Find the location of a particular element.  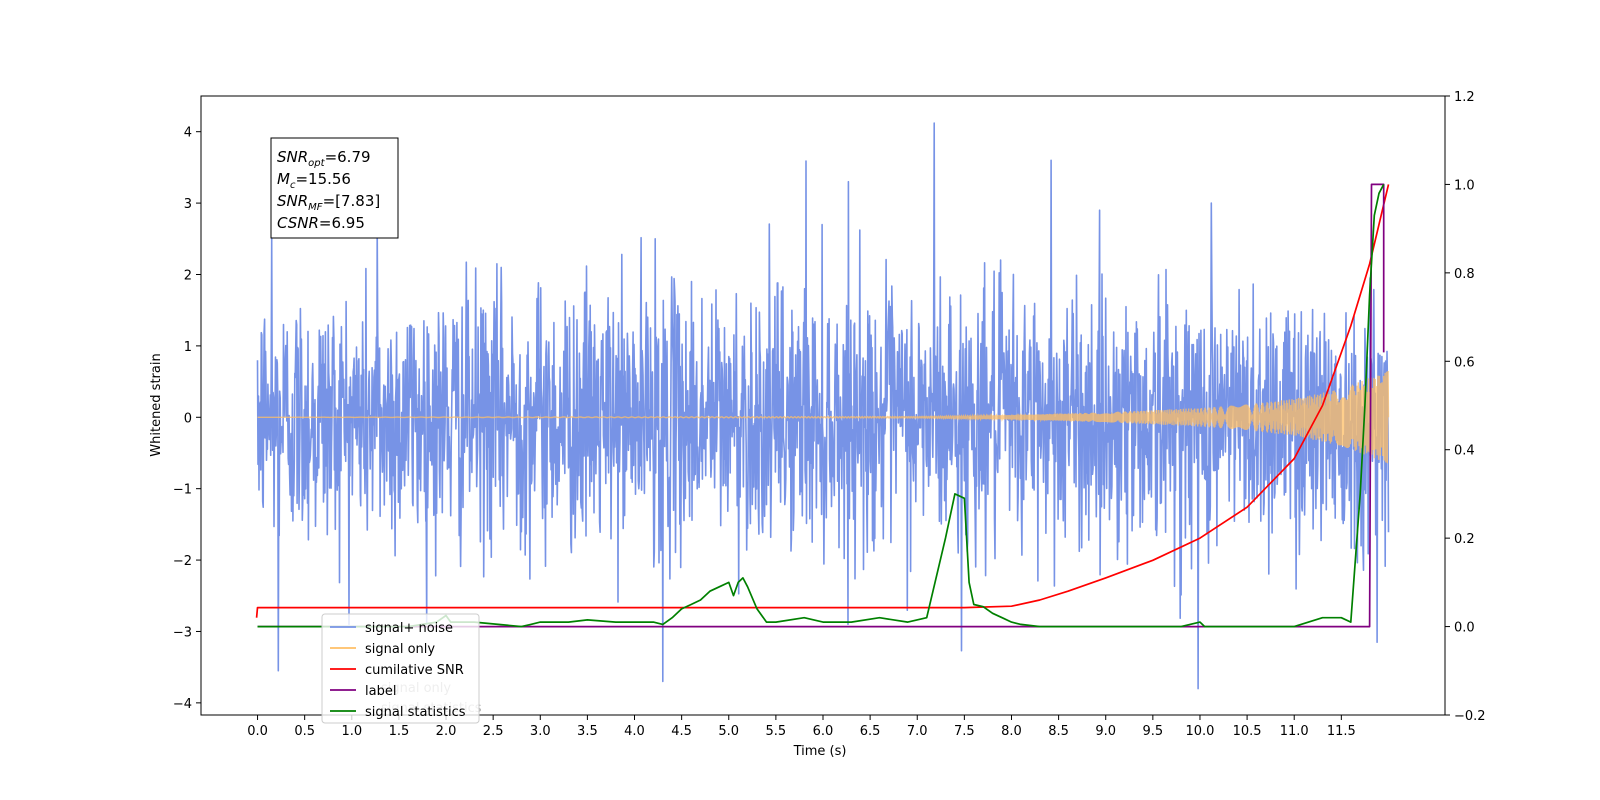

x-tick-label: 7.0 is located at coordinates (917, 731).